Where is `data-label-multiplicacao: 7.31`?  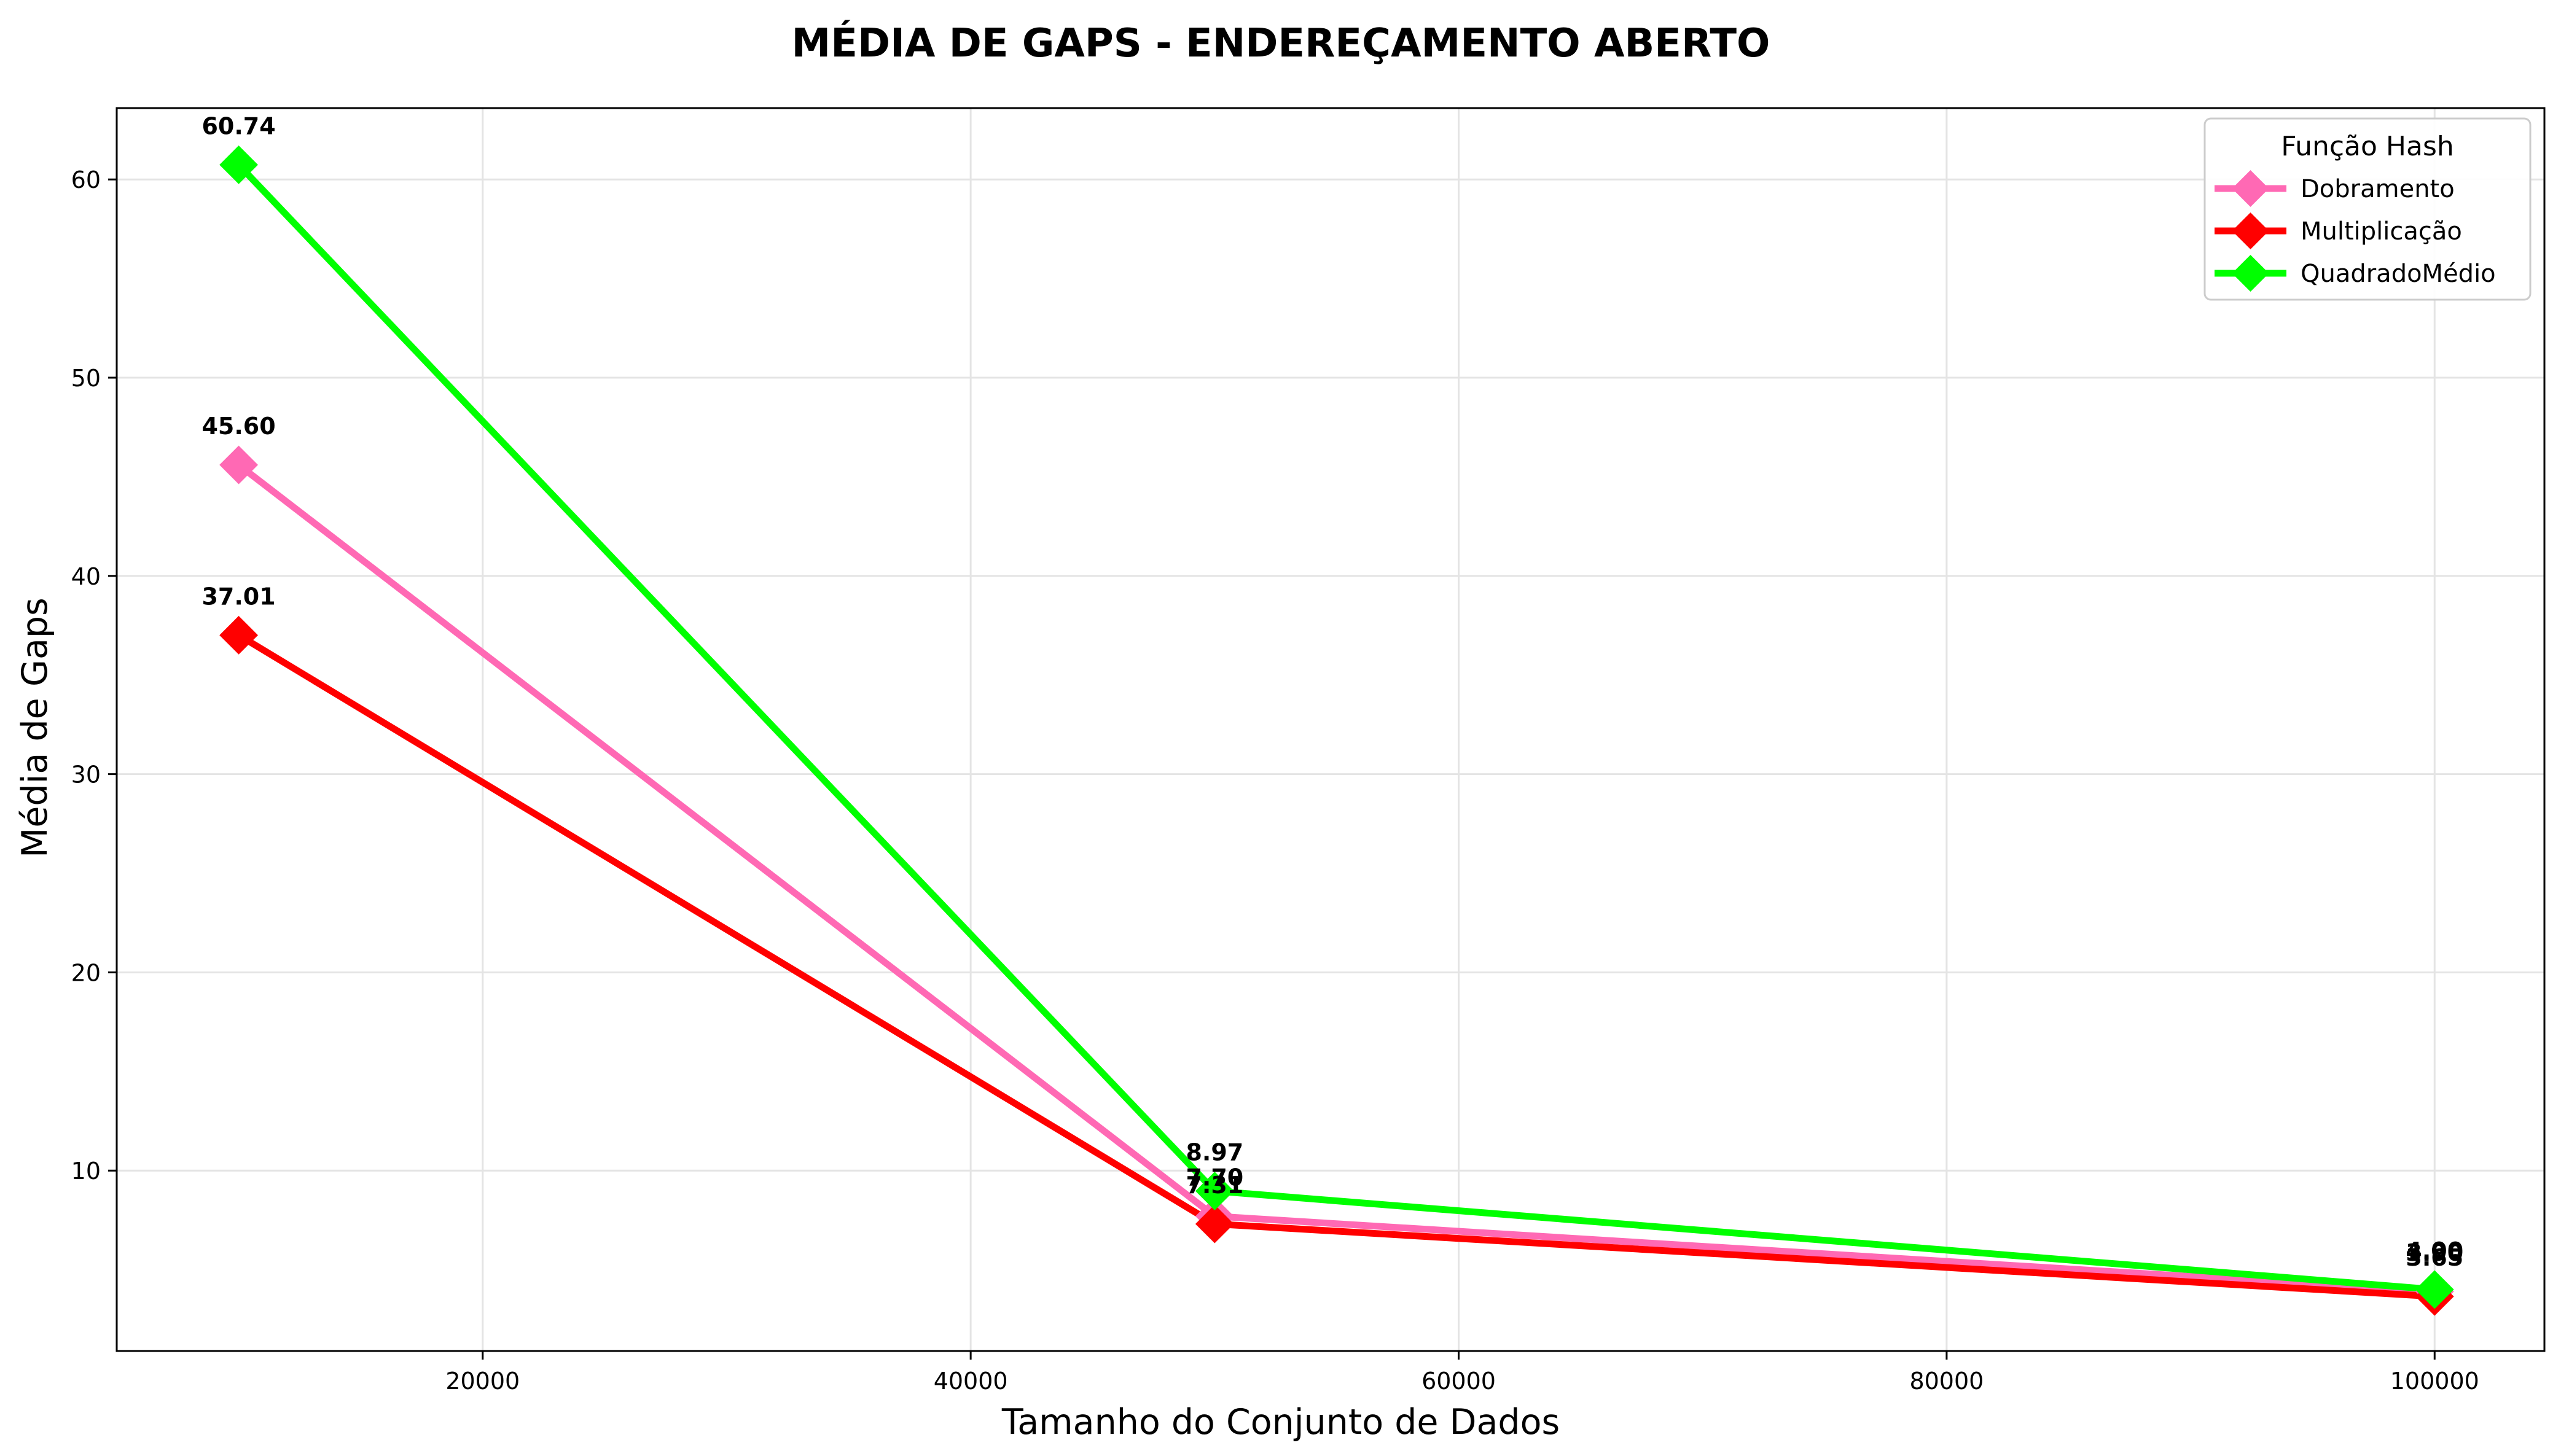
data-label-multiplicacao: 7.31 is located at coordinates (1214, 1185).